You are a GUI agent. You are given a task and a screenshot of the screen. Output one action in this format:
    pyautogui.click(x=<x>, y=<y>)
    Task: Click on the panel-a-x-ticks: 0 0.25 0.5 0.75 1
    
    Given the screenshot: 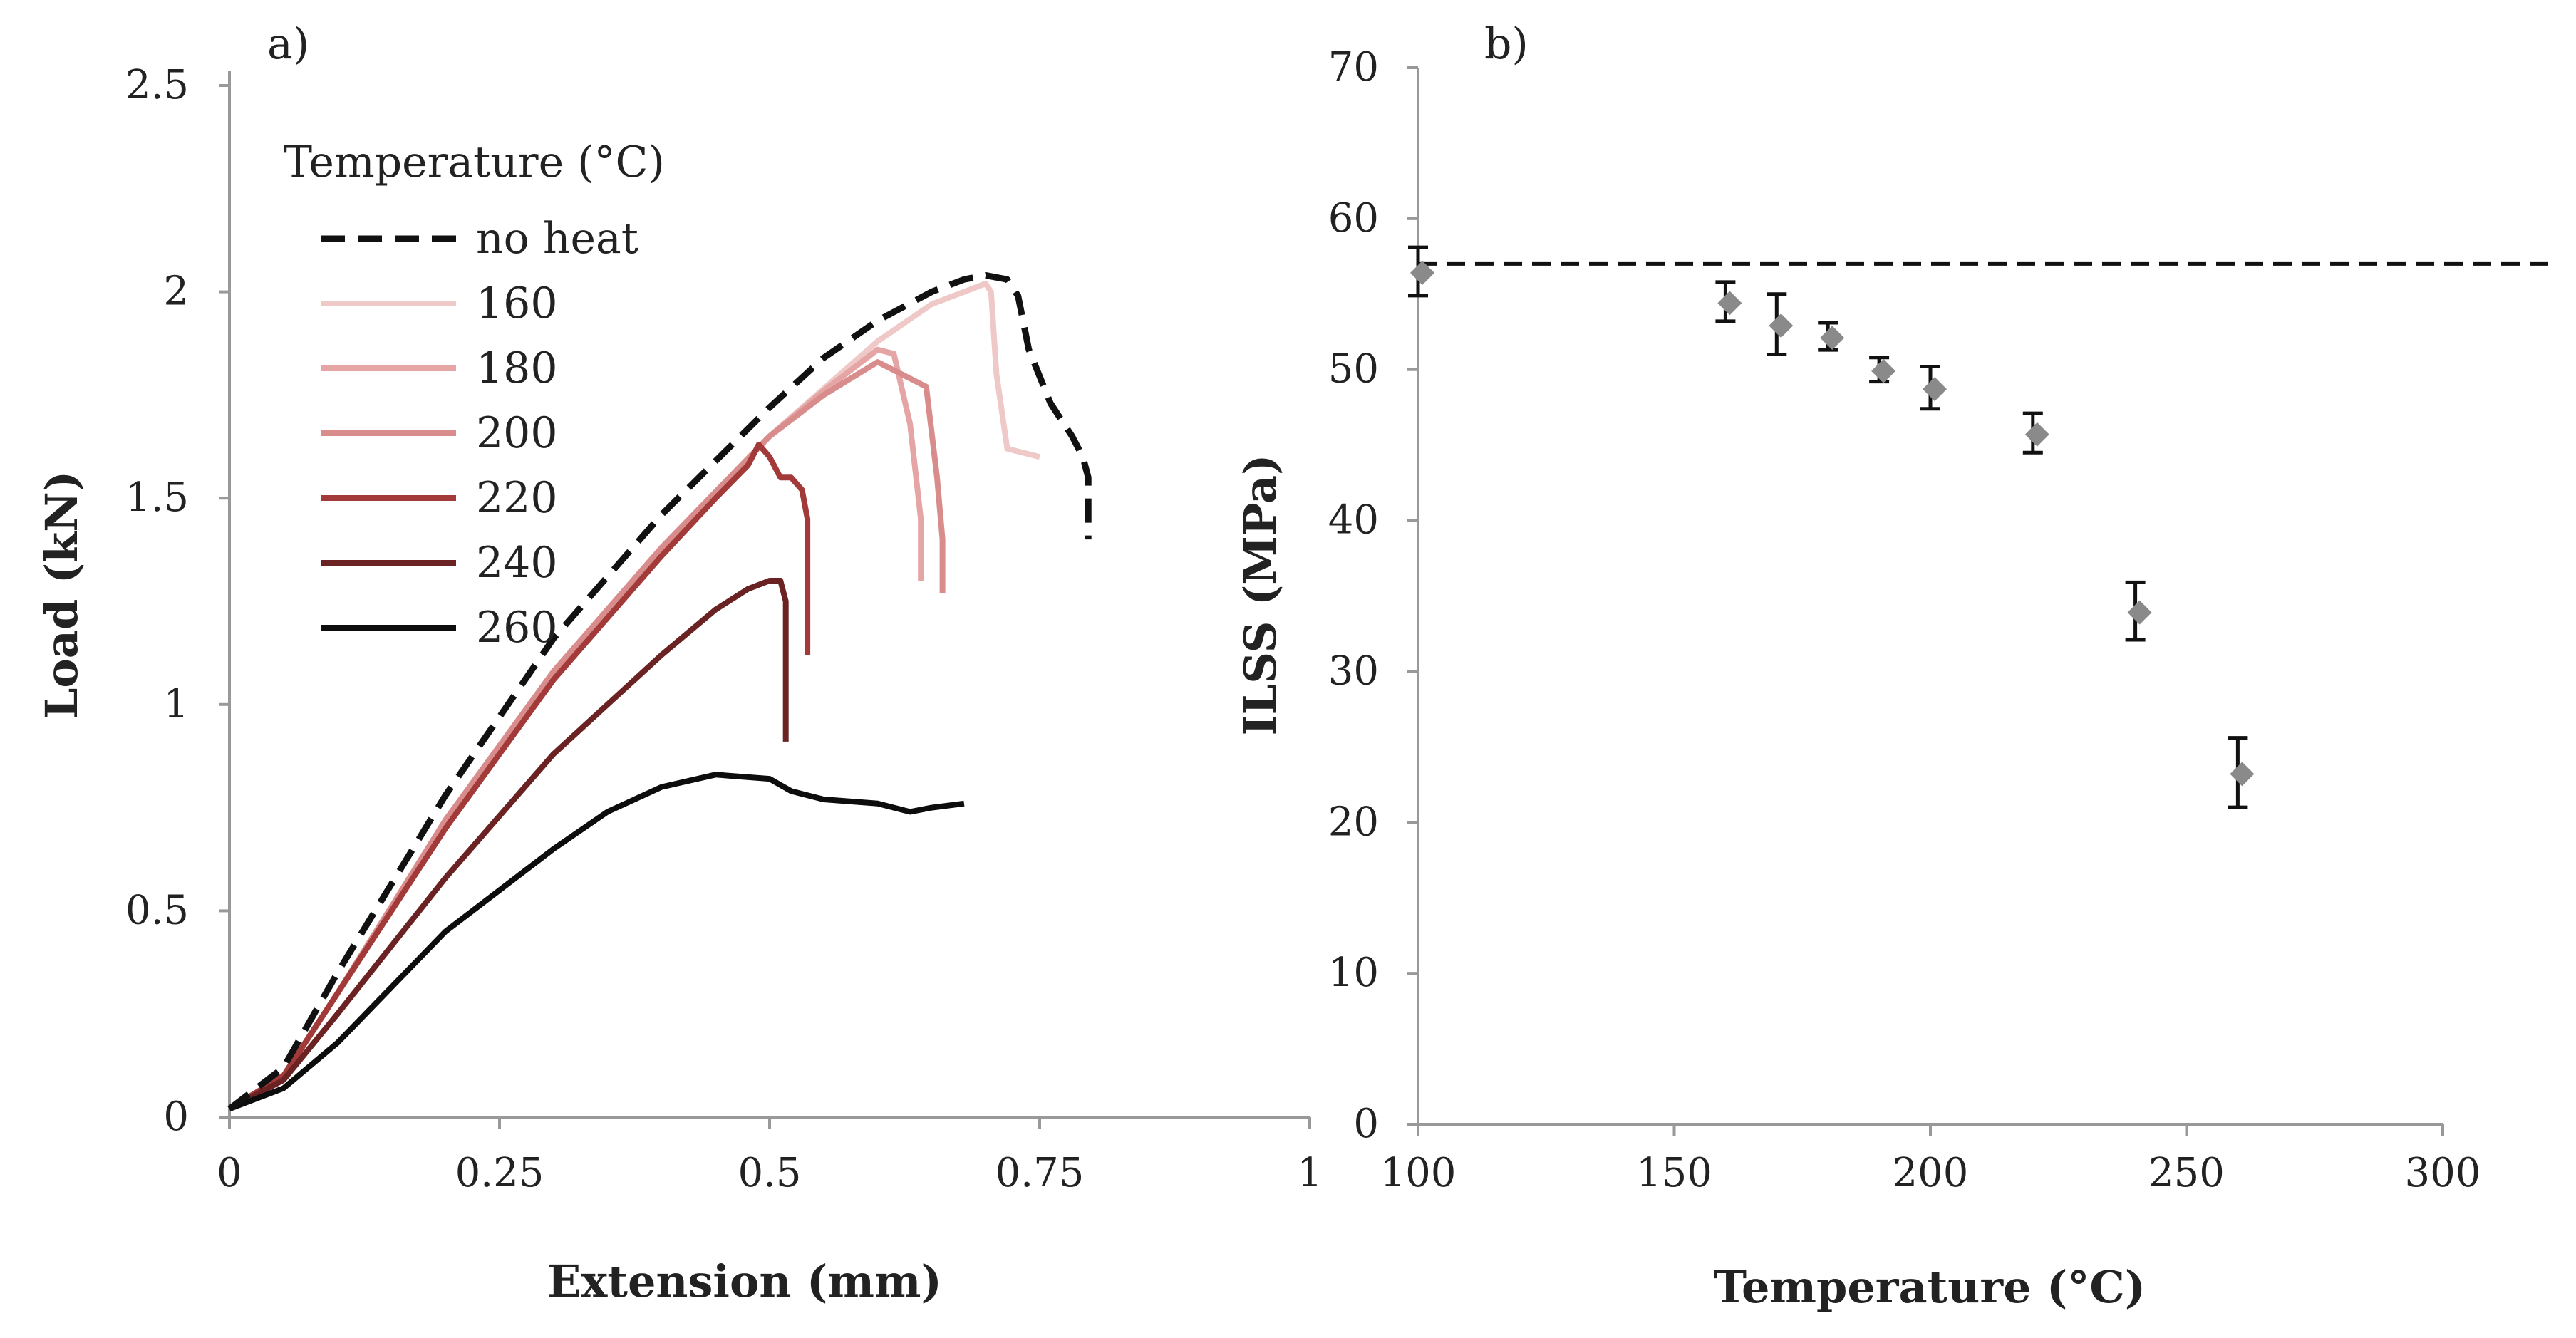 What is the action you would take?
    pyautogui.click(x=770, y=1156)
    